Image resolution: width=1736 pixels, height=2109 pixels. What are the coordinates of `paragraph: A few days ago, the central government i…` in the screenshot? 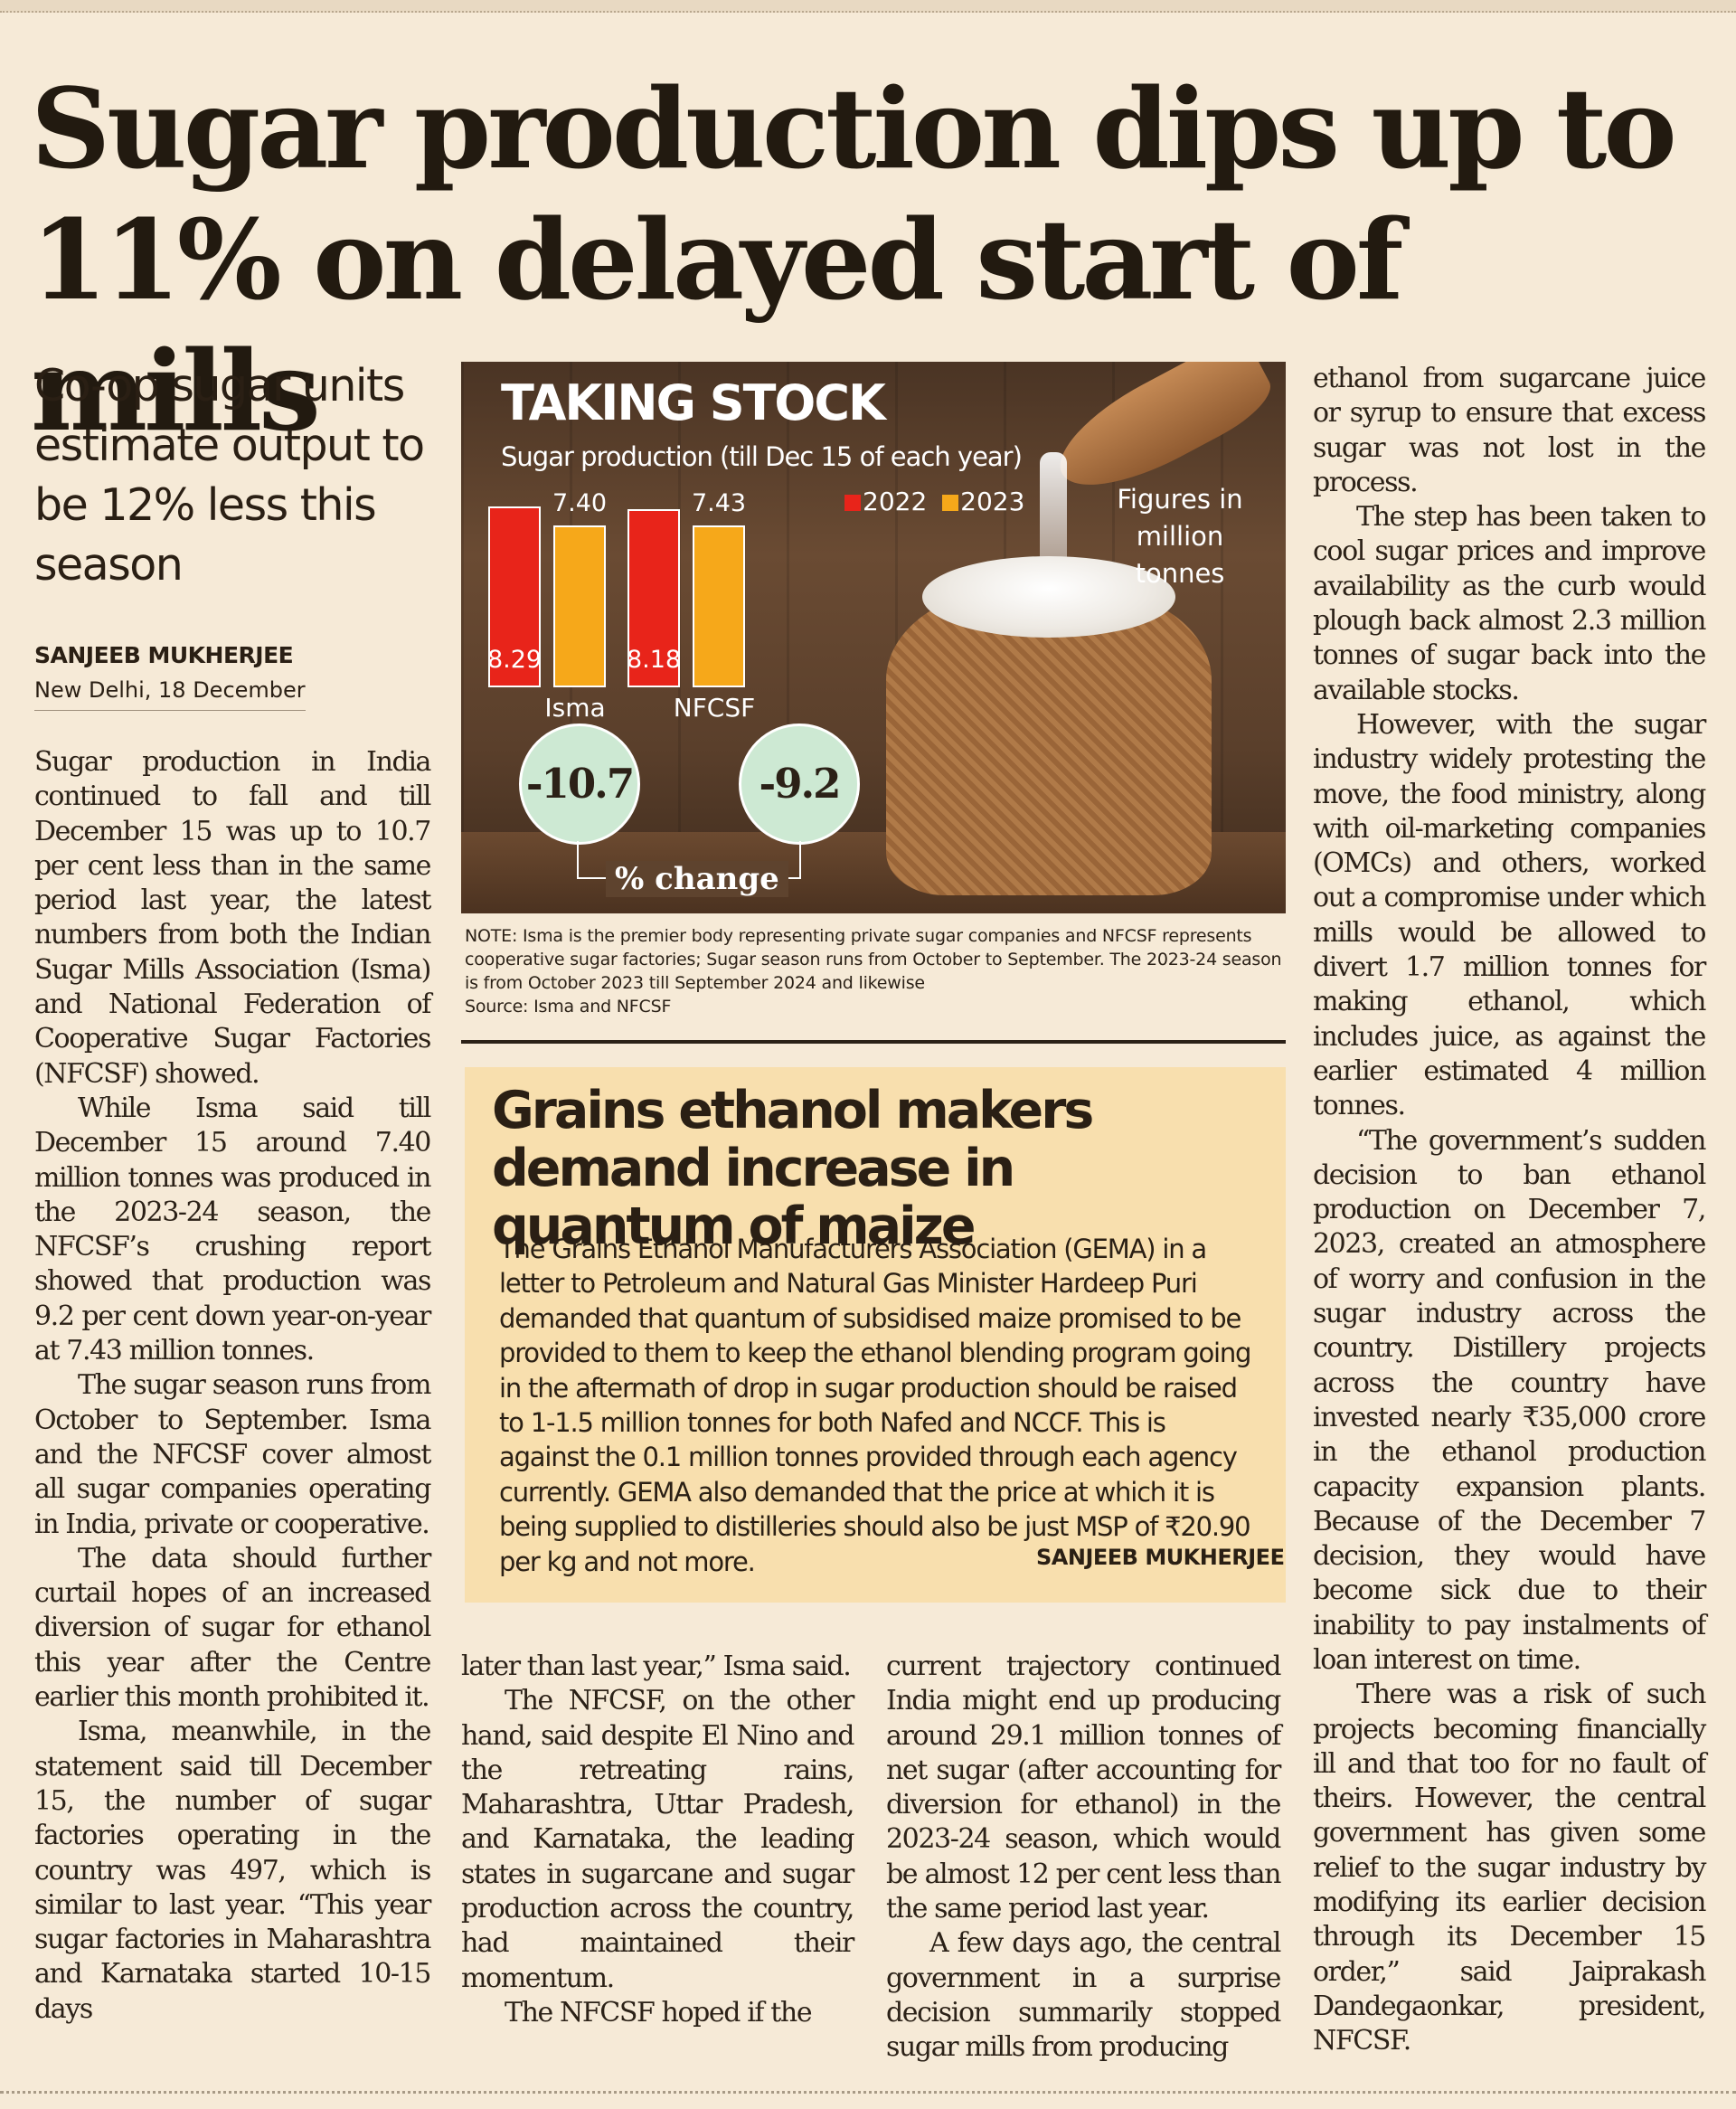 It's located at (1083, 1995).